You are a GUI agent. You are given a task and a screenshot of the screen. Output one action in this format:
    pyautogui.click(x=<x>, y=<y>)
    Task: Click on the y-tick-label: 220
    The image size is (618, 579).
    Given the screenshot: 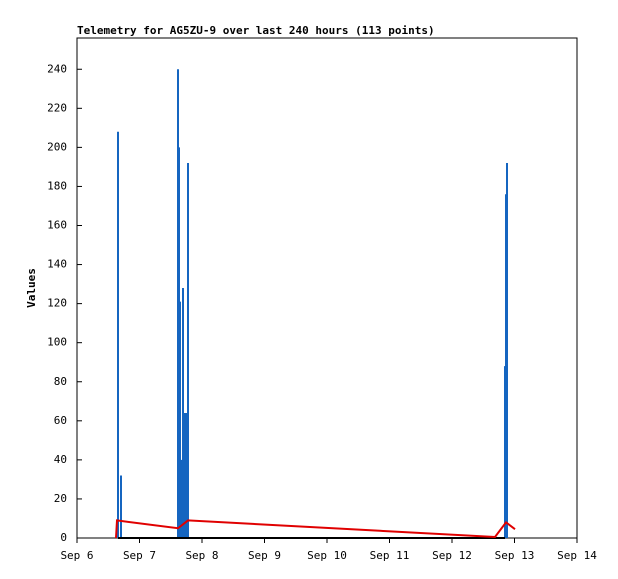 What is the action you would take?
    pyautogui.click(x=57, y=107)
    